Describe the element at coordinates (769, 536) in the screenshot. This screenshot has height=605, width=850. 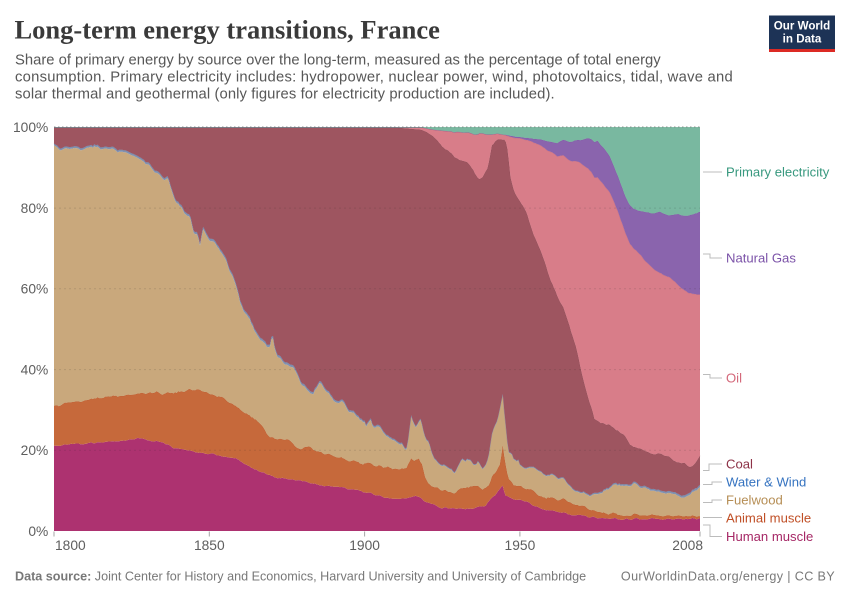
I see `svg-text: Human muscle` at that location.